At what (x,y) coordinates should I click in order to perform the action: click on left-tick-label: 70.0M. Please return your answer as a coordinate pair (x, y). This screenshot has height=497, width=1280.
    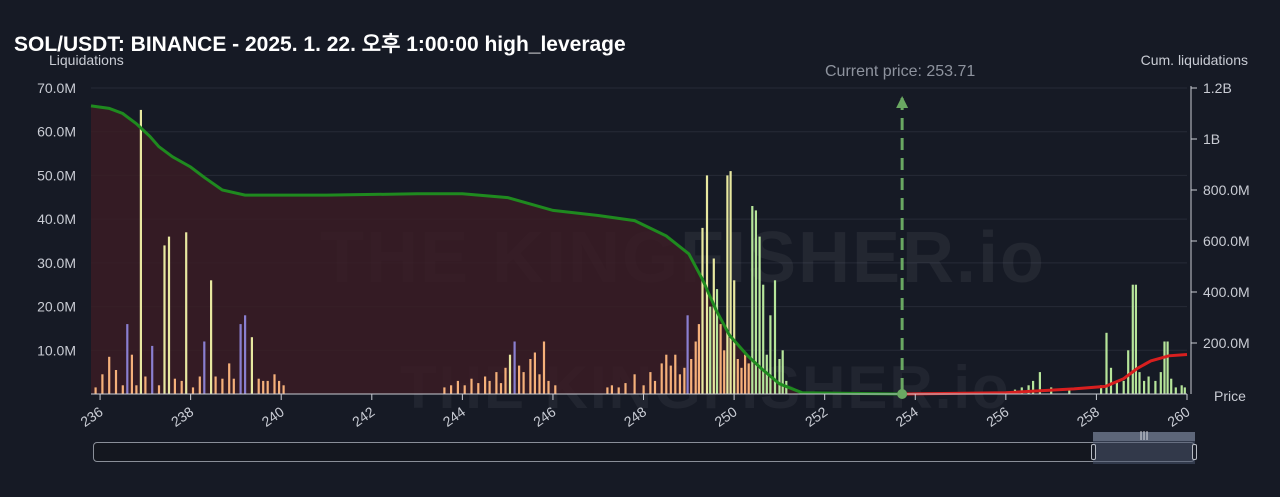
    Looking at the image, I should click on (56, 88).